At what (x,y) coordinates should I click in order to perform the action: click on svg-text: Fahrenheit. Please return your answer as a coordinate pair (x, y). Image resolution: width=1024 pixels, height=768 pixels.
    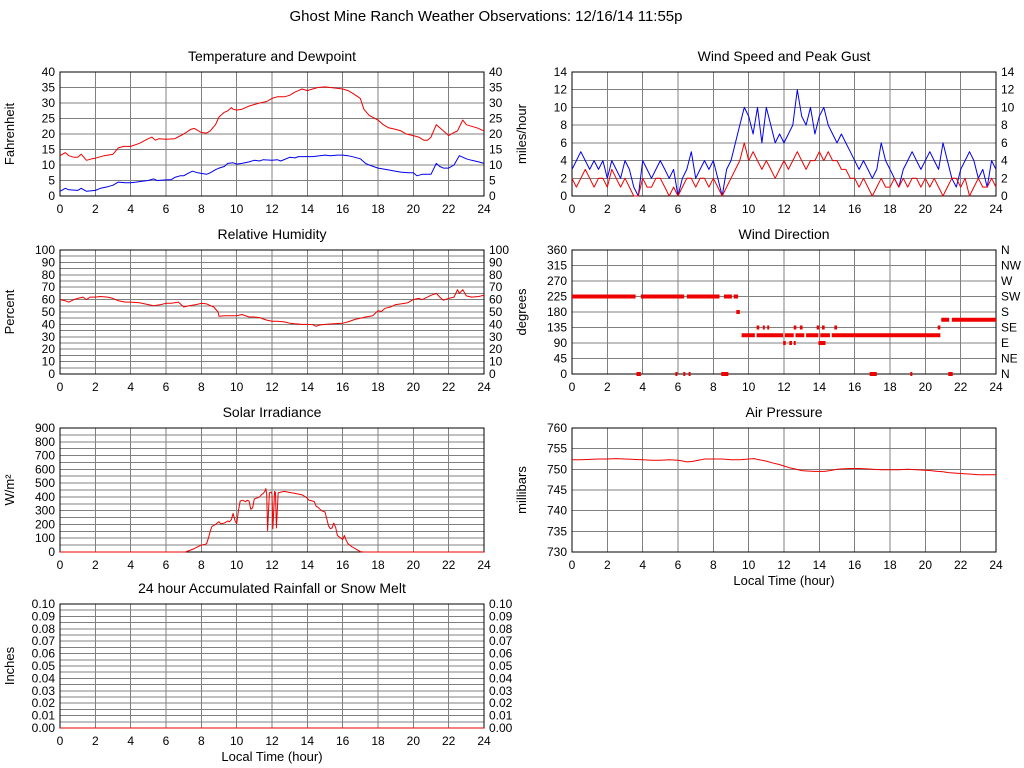
    Looking at the image, I should click on (9, 134).